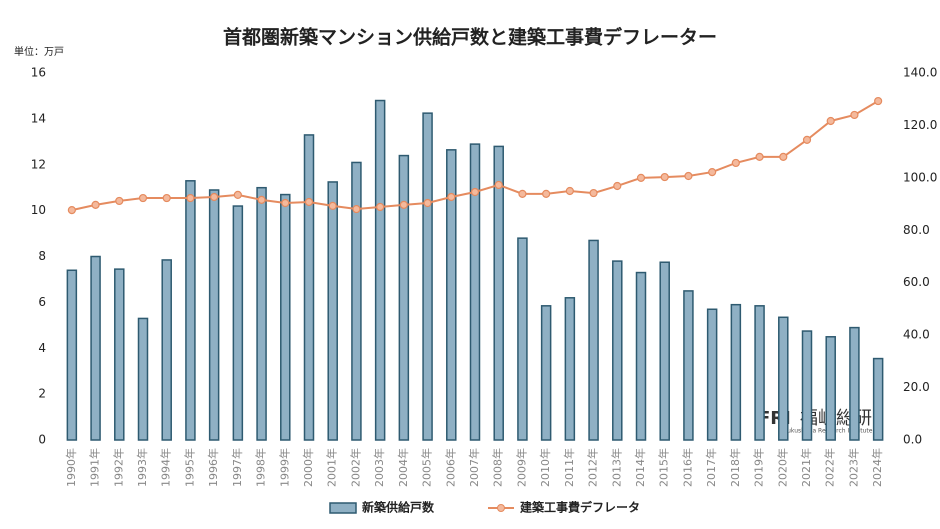  Describe the element at coordinates (42, 302) in the screenshot. I see `y-tick-label: 6` at that location.